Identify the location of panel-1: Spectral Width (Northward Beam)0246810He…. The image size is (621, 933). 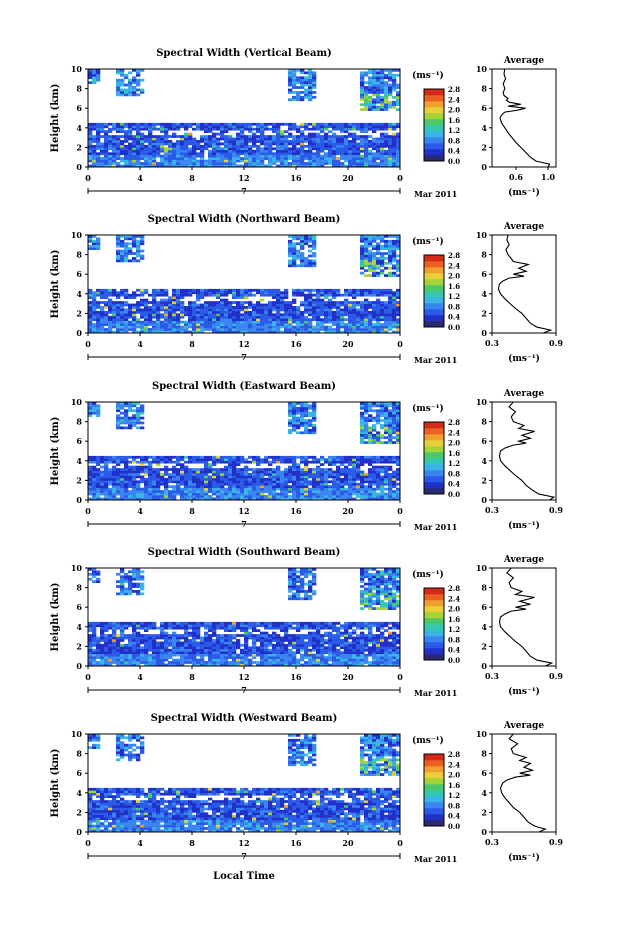
(306, 289).